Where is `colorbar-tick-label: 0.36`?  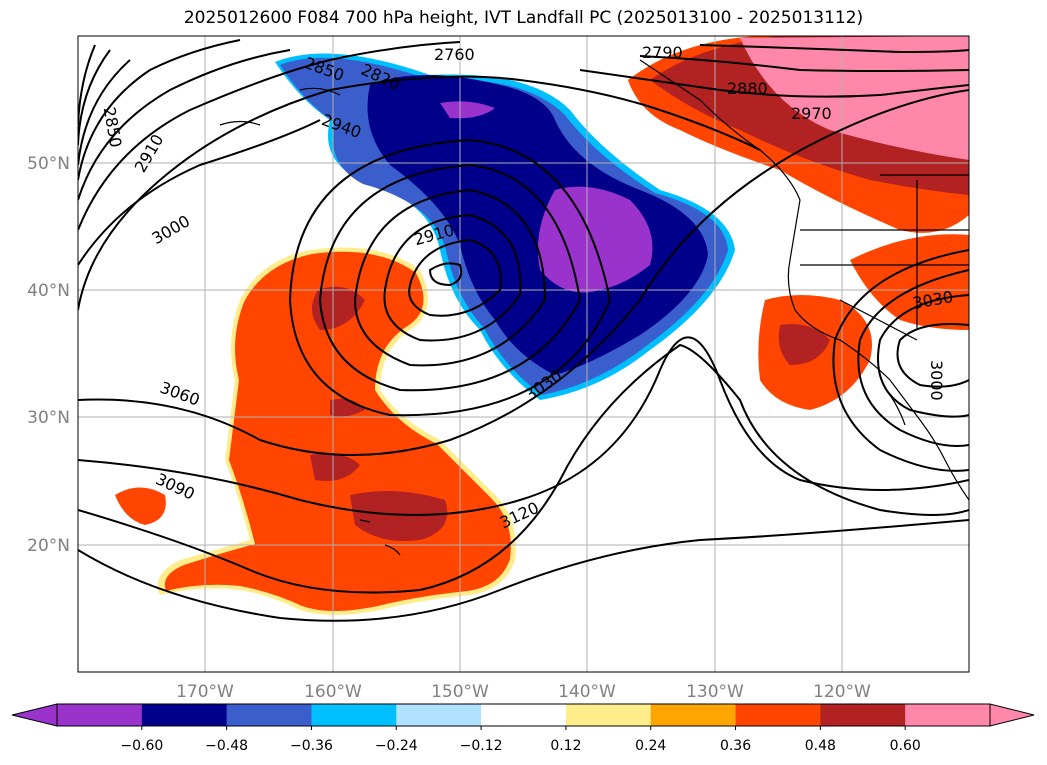 colorbar-tick-label: 0.36 is located at coordinates (735, 746).